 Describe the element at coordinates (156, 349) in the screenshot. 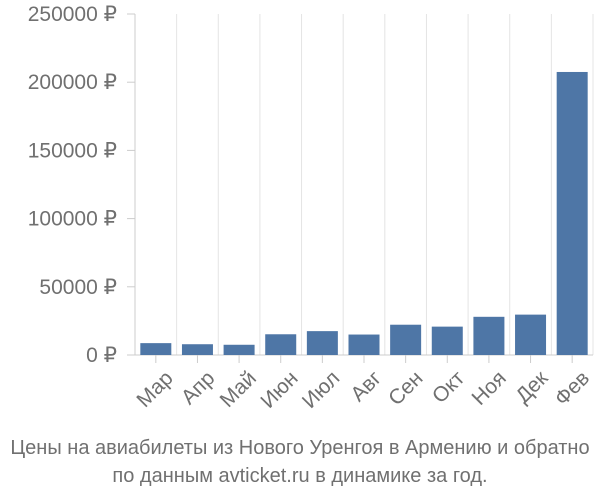

I see `bar-Мар` at that location.